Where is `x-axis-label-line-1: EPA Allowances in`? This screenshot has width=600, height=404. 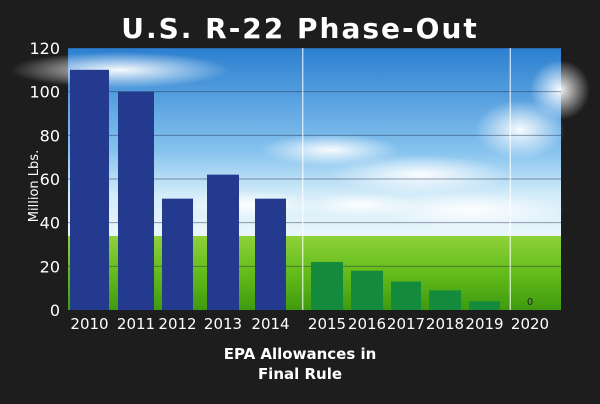 x-axis-label-line-1: EPA Allowances in is located at coordinates (300, 354).